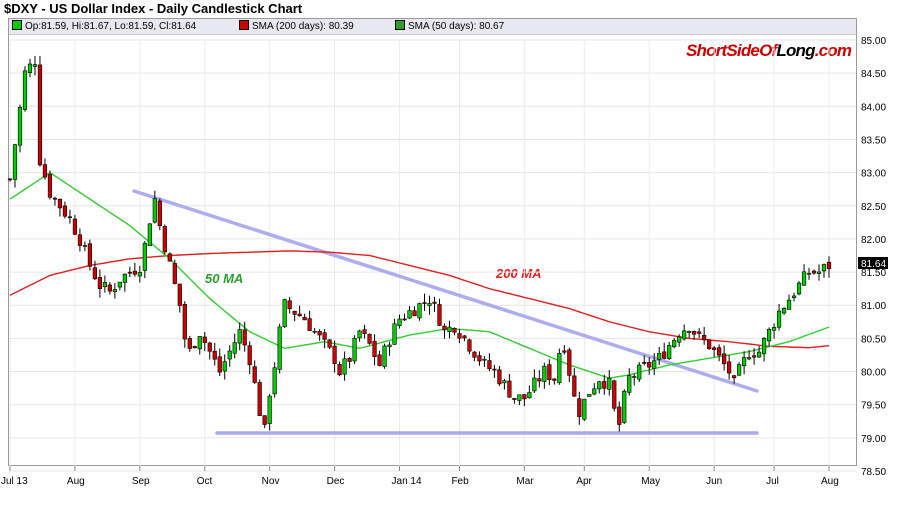  What do you see at coordinates (772, 481) in the screenshot?
I see `x-tick-label: Jul` at bounding box center [772, 481].